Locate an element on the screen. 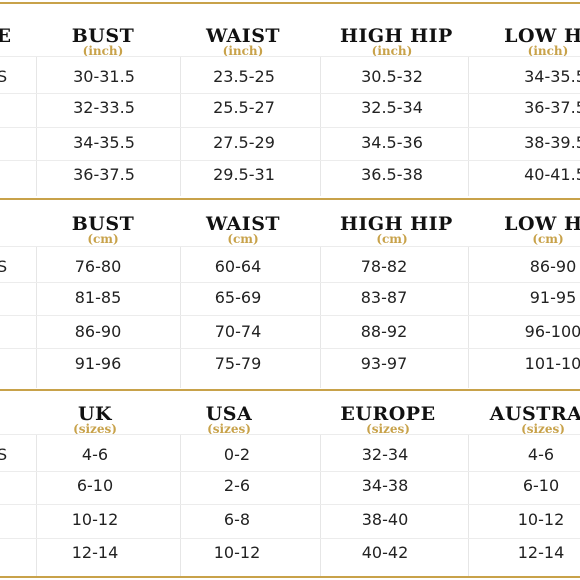  bust-value: 86-90 is located at coordinates (98, 331).